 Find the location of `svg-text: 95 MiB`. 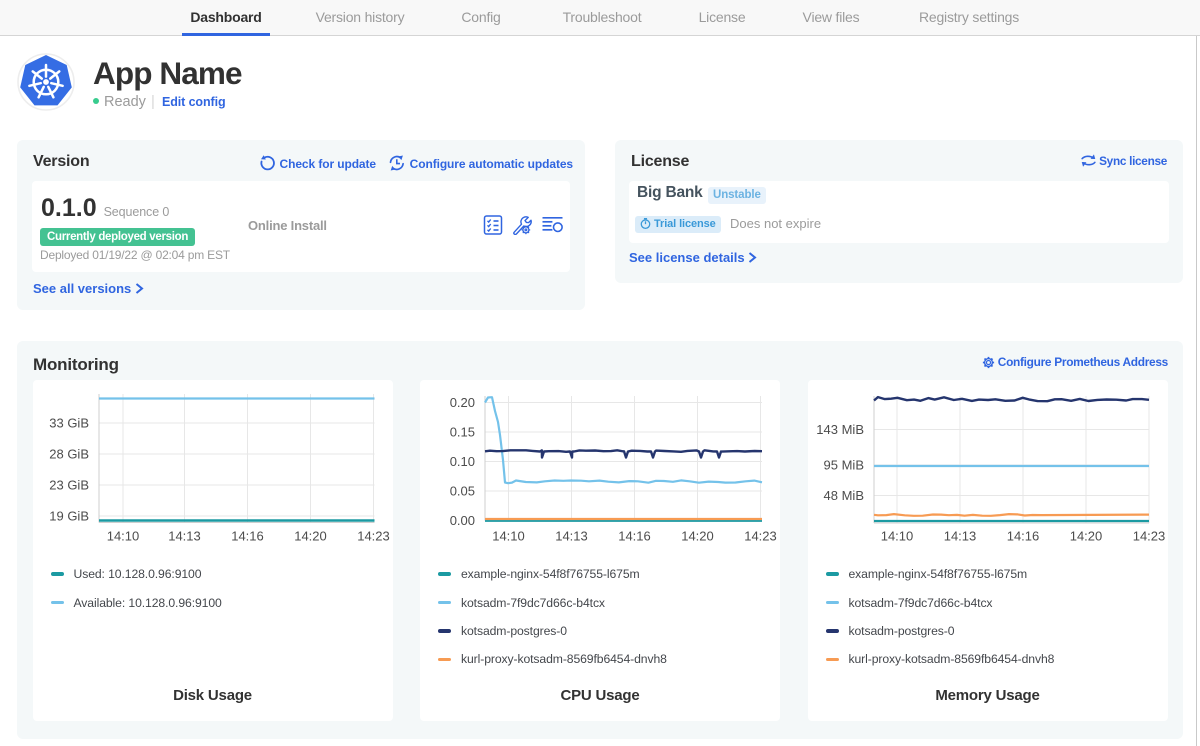

svg-text: 95 MiB is located at coordinates (843, 465).